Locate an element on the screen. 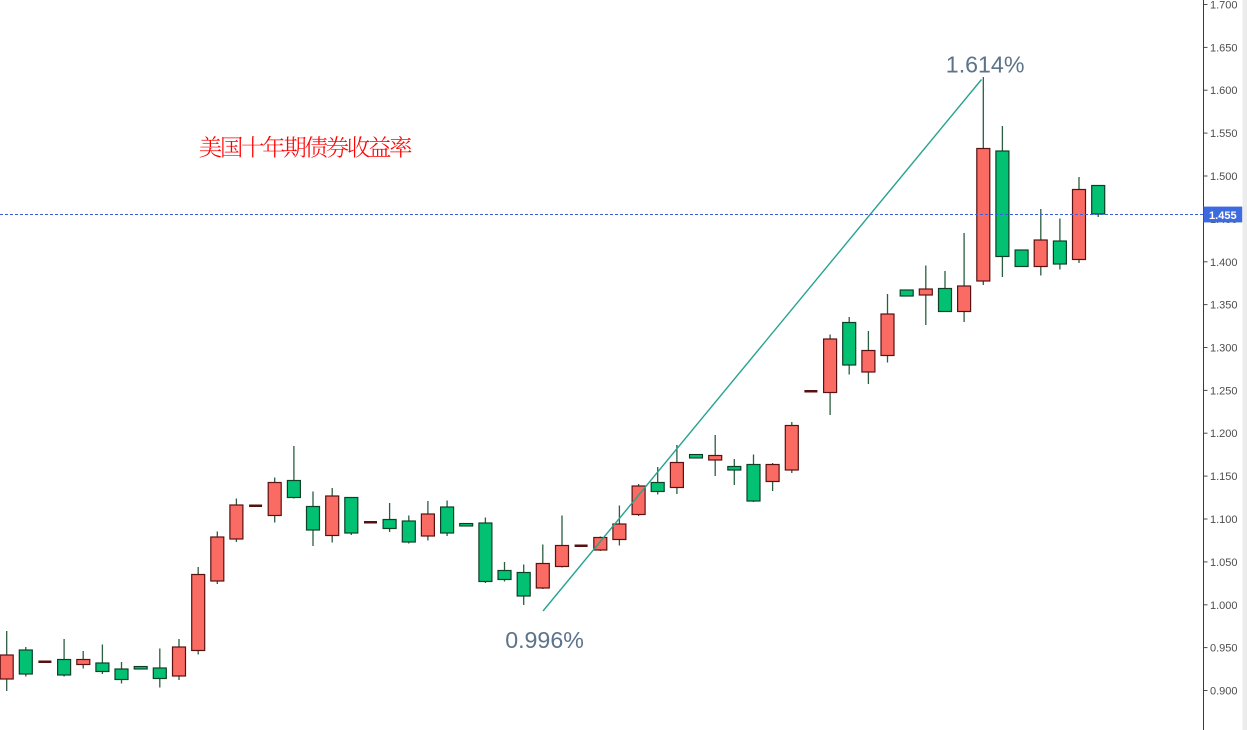 This screenshot has height=730, width=1247. svg-text: 1.200 is located at coordinates (1224, 434).